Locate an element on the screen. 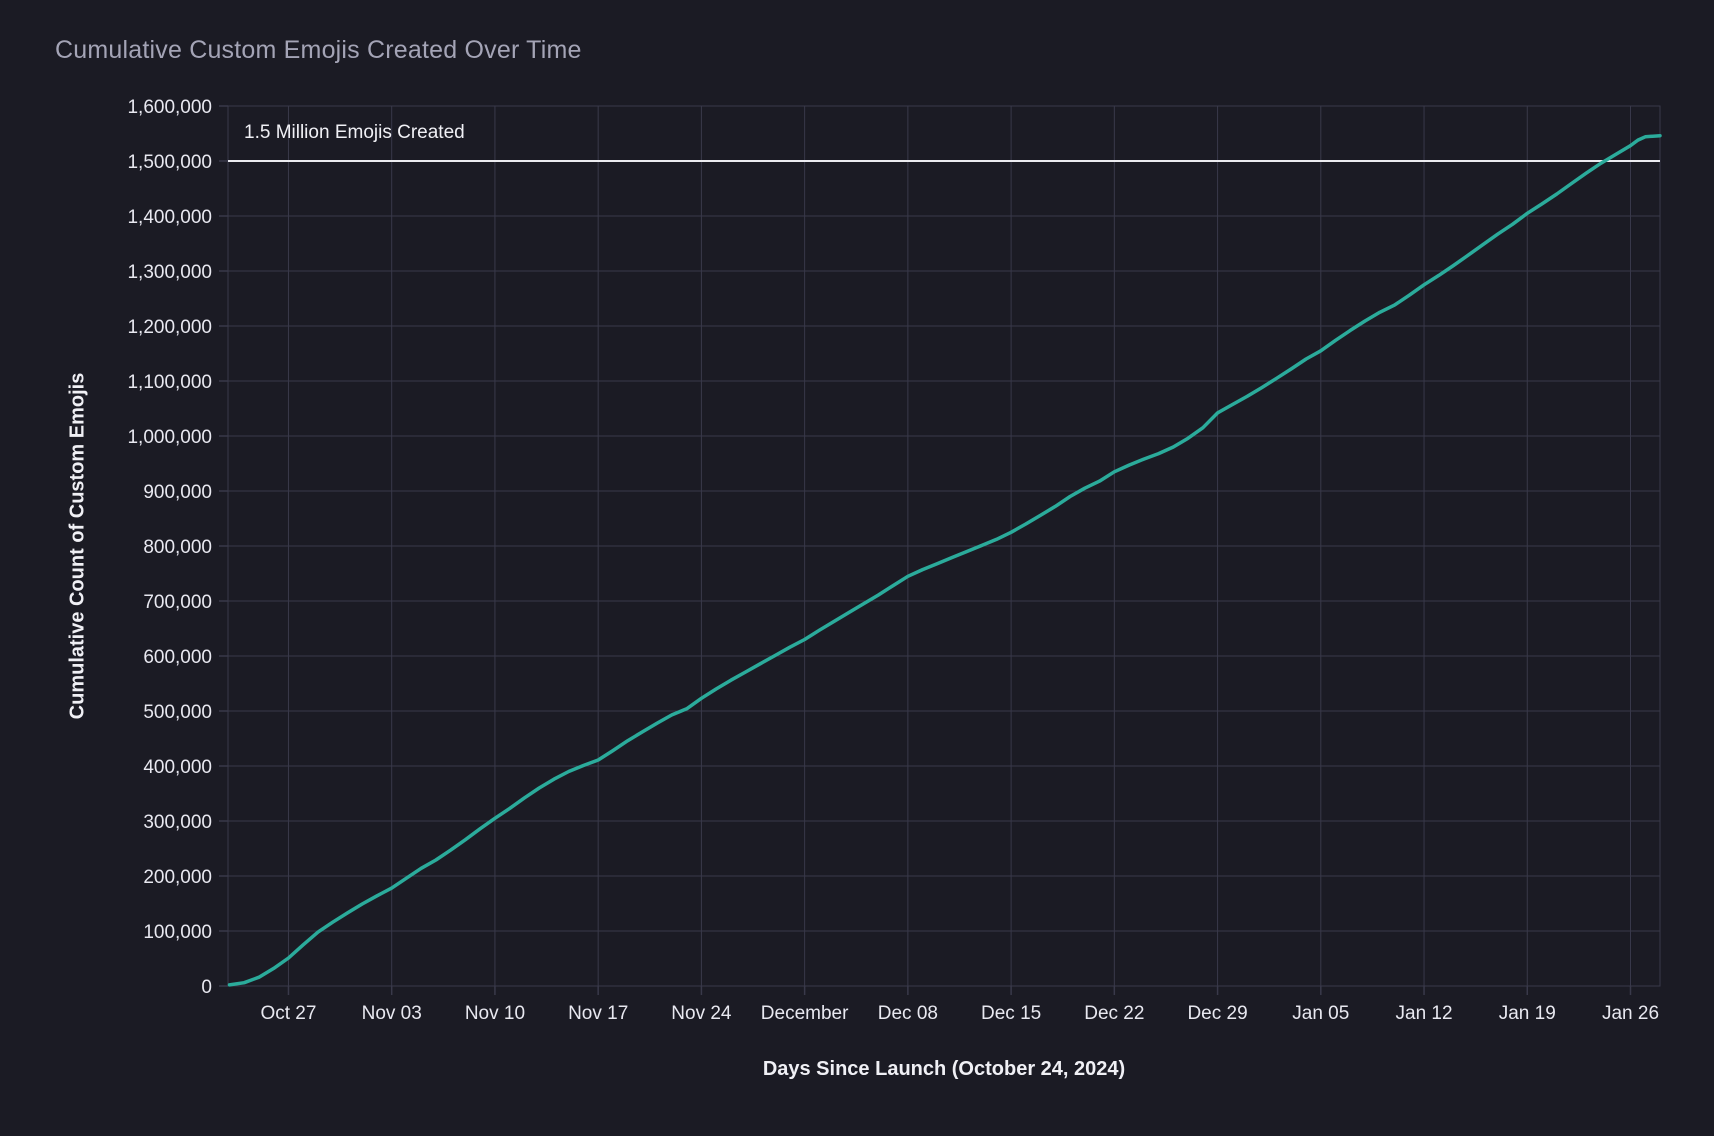 This screenshot has width=1714, height=1136. y-tick-label: 700,000 is located at coordinates (177, 602).